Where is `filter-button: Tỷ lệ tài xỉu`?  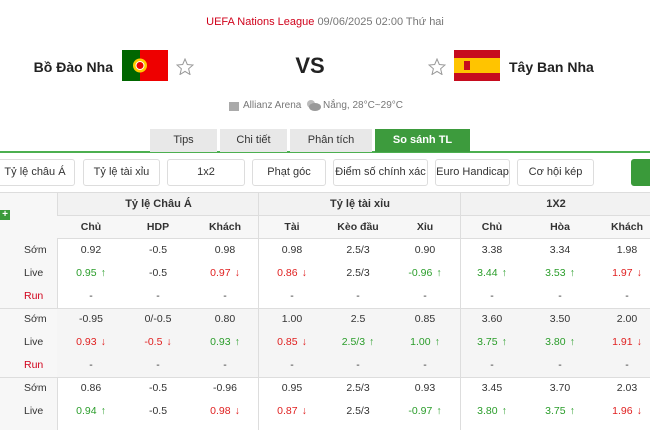 filter-button: Tỷ lệ tài xỉu is located at coordinates (121, 172).